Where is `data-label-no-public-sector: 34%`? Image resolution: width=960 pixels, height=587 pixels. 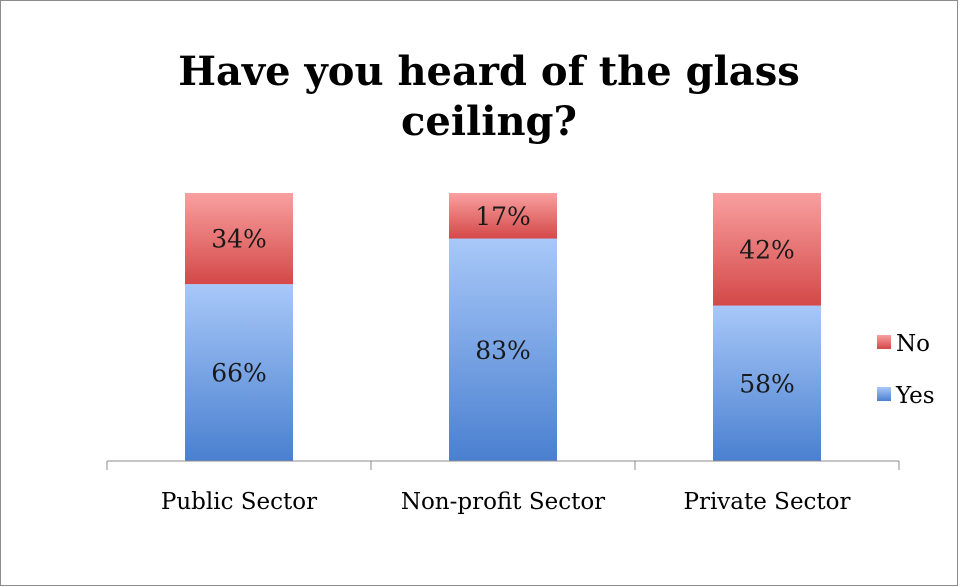 data-label-no-public-sector: 34% is located at coordinates (239, 239).